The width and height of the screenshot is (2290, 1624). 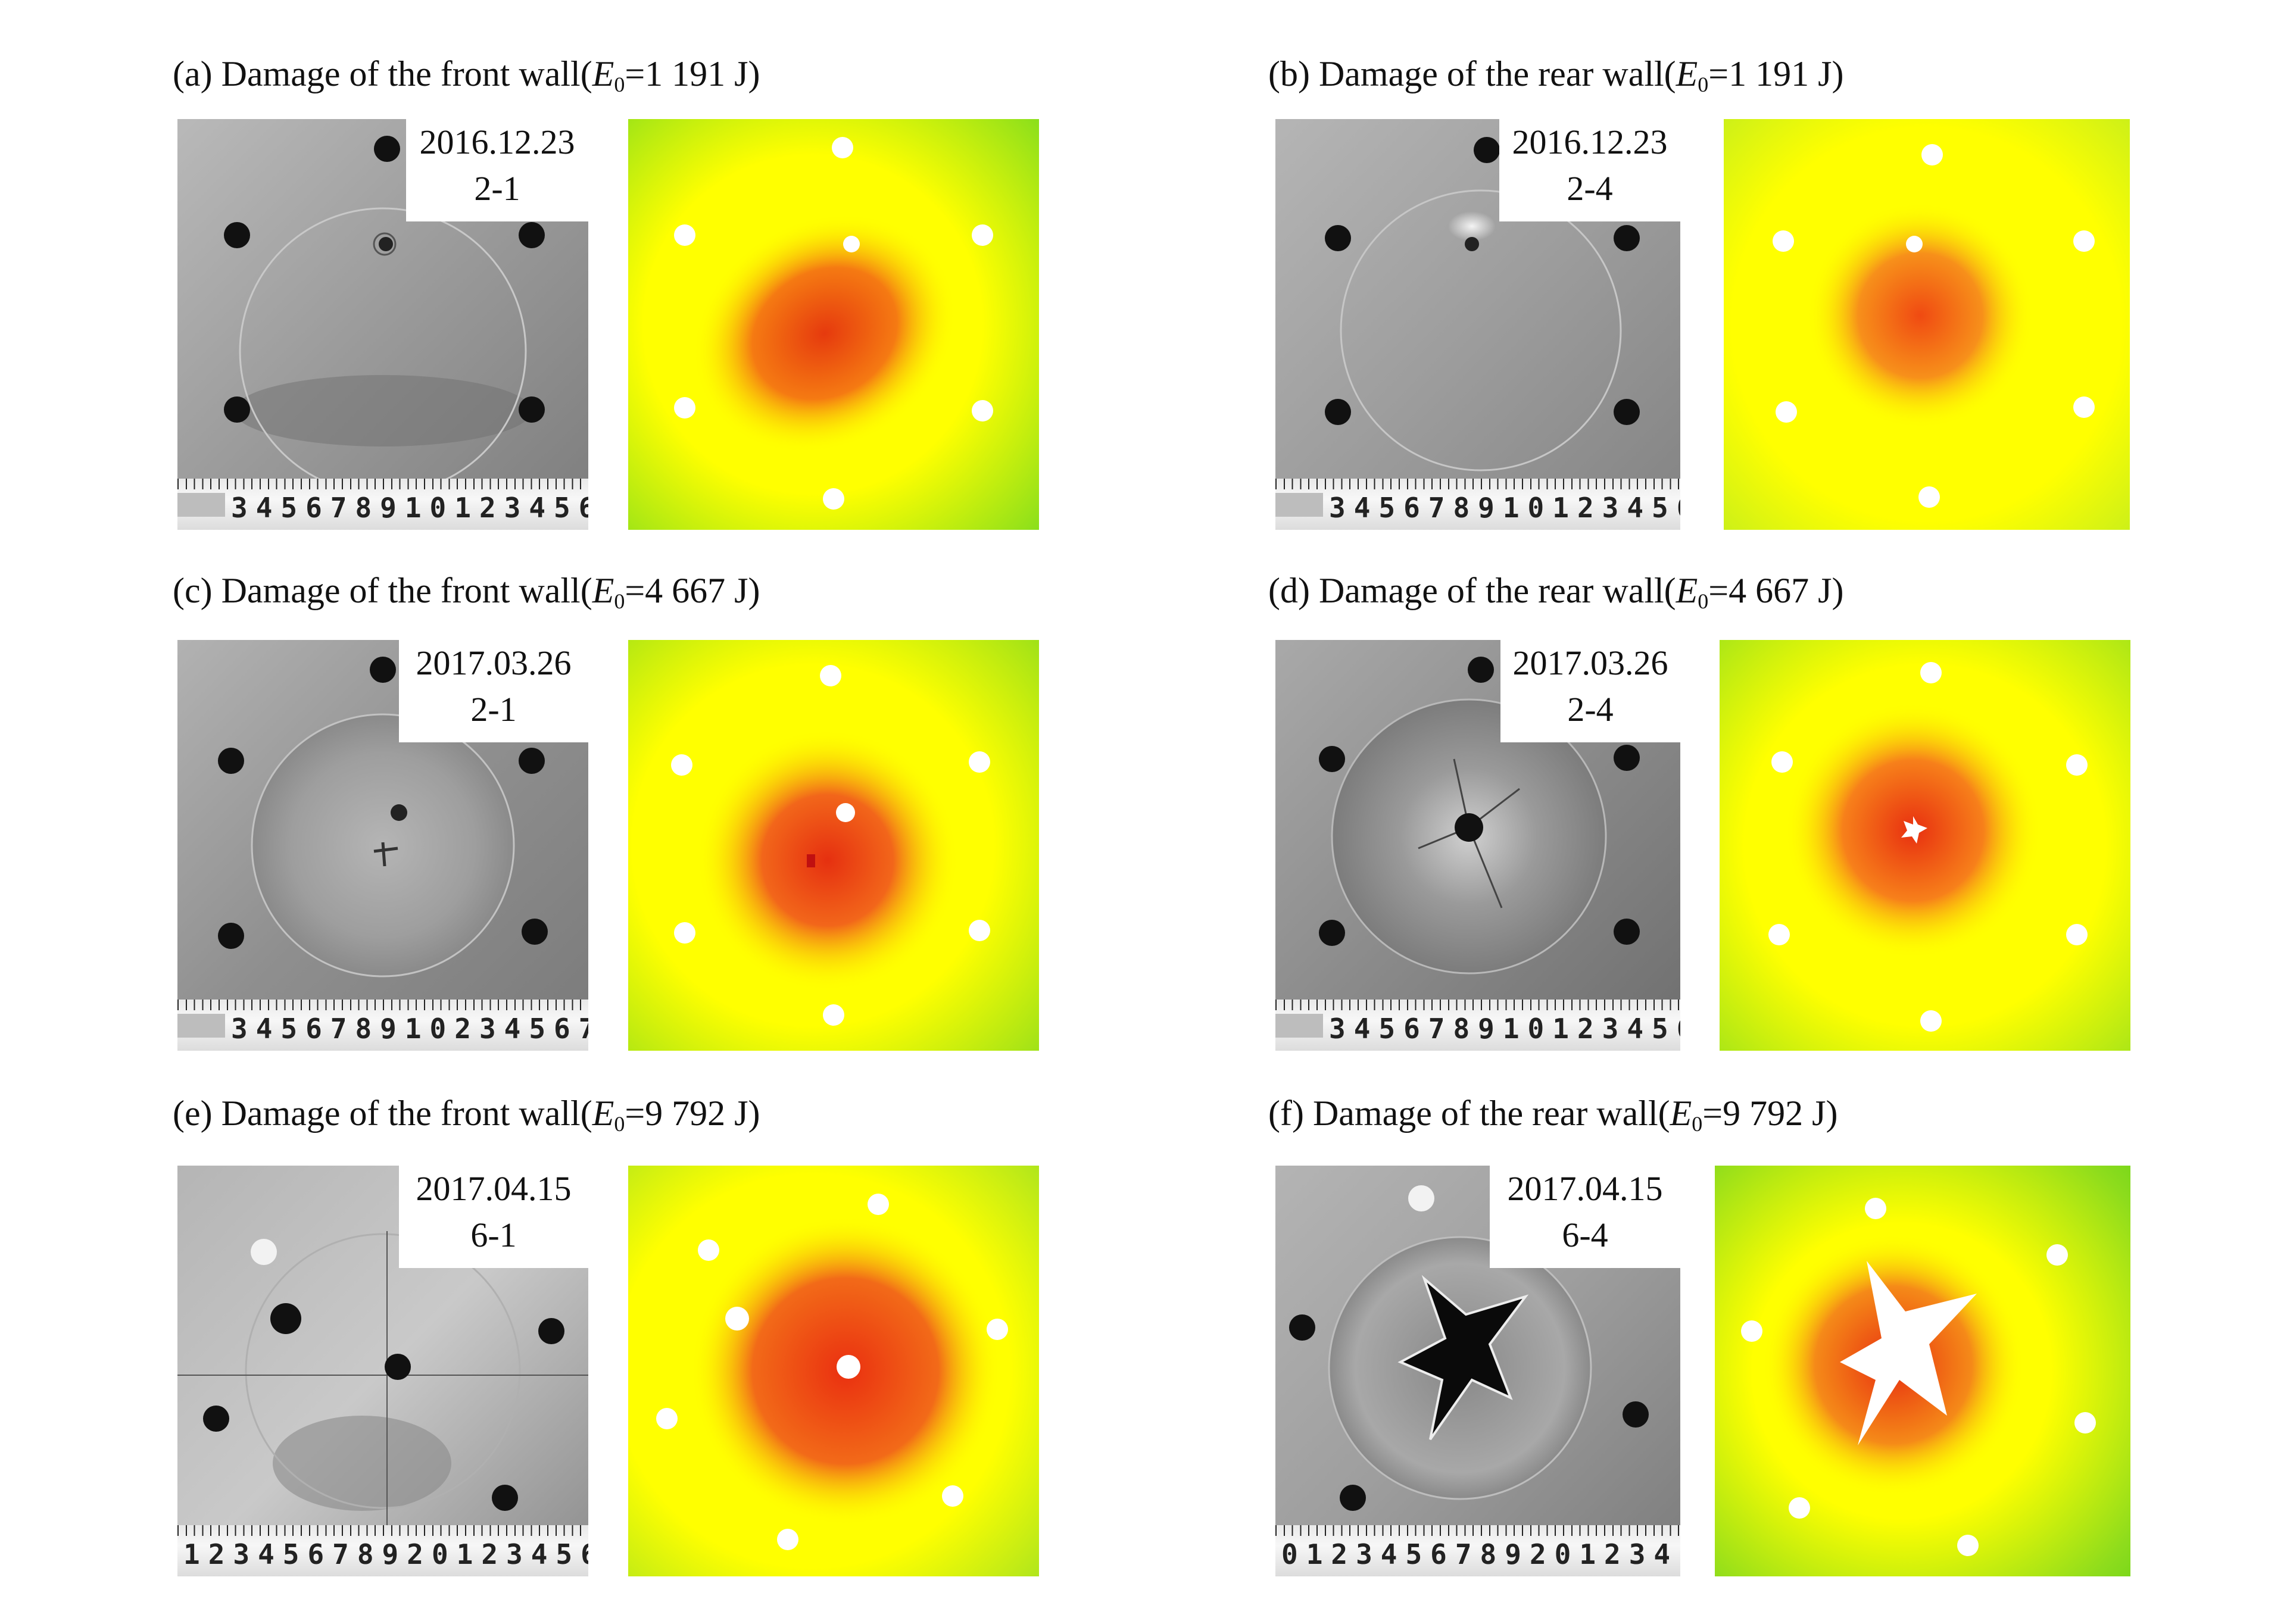 I want to click on measuring-ruler: 1234567892012345678, so click(x=382, y=1551).